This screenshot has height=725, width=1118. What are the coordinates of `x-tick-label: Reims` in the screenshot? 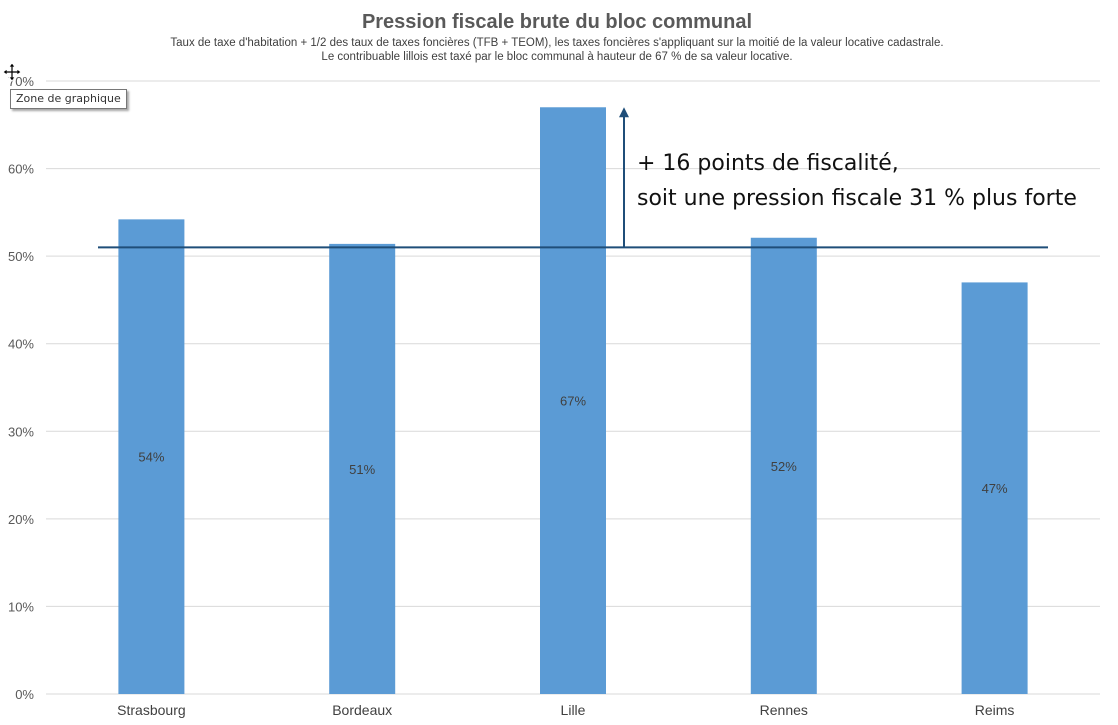 It's located at (995, 710).